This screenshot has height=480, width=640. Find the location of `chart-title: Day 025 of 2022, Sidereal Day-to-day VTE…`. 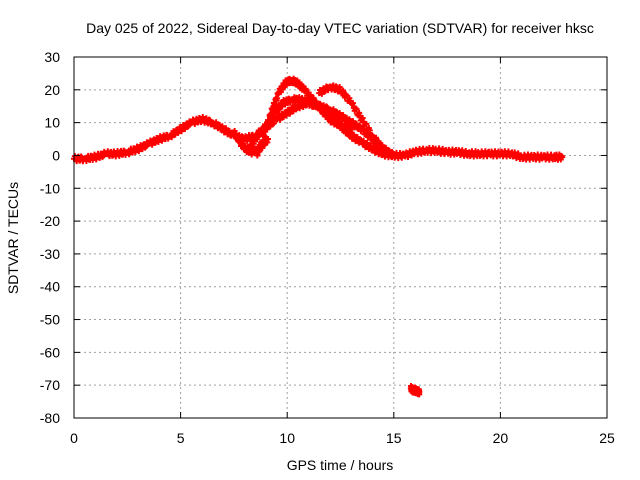

chart-title: Day 025 of 2022, Sidereal Day-to-day VTE… is located at coordinates (340, 28).